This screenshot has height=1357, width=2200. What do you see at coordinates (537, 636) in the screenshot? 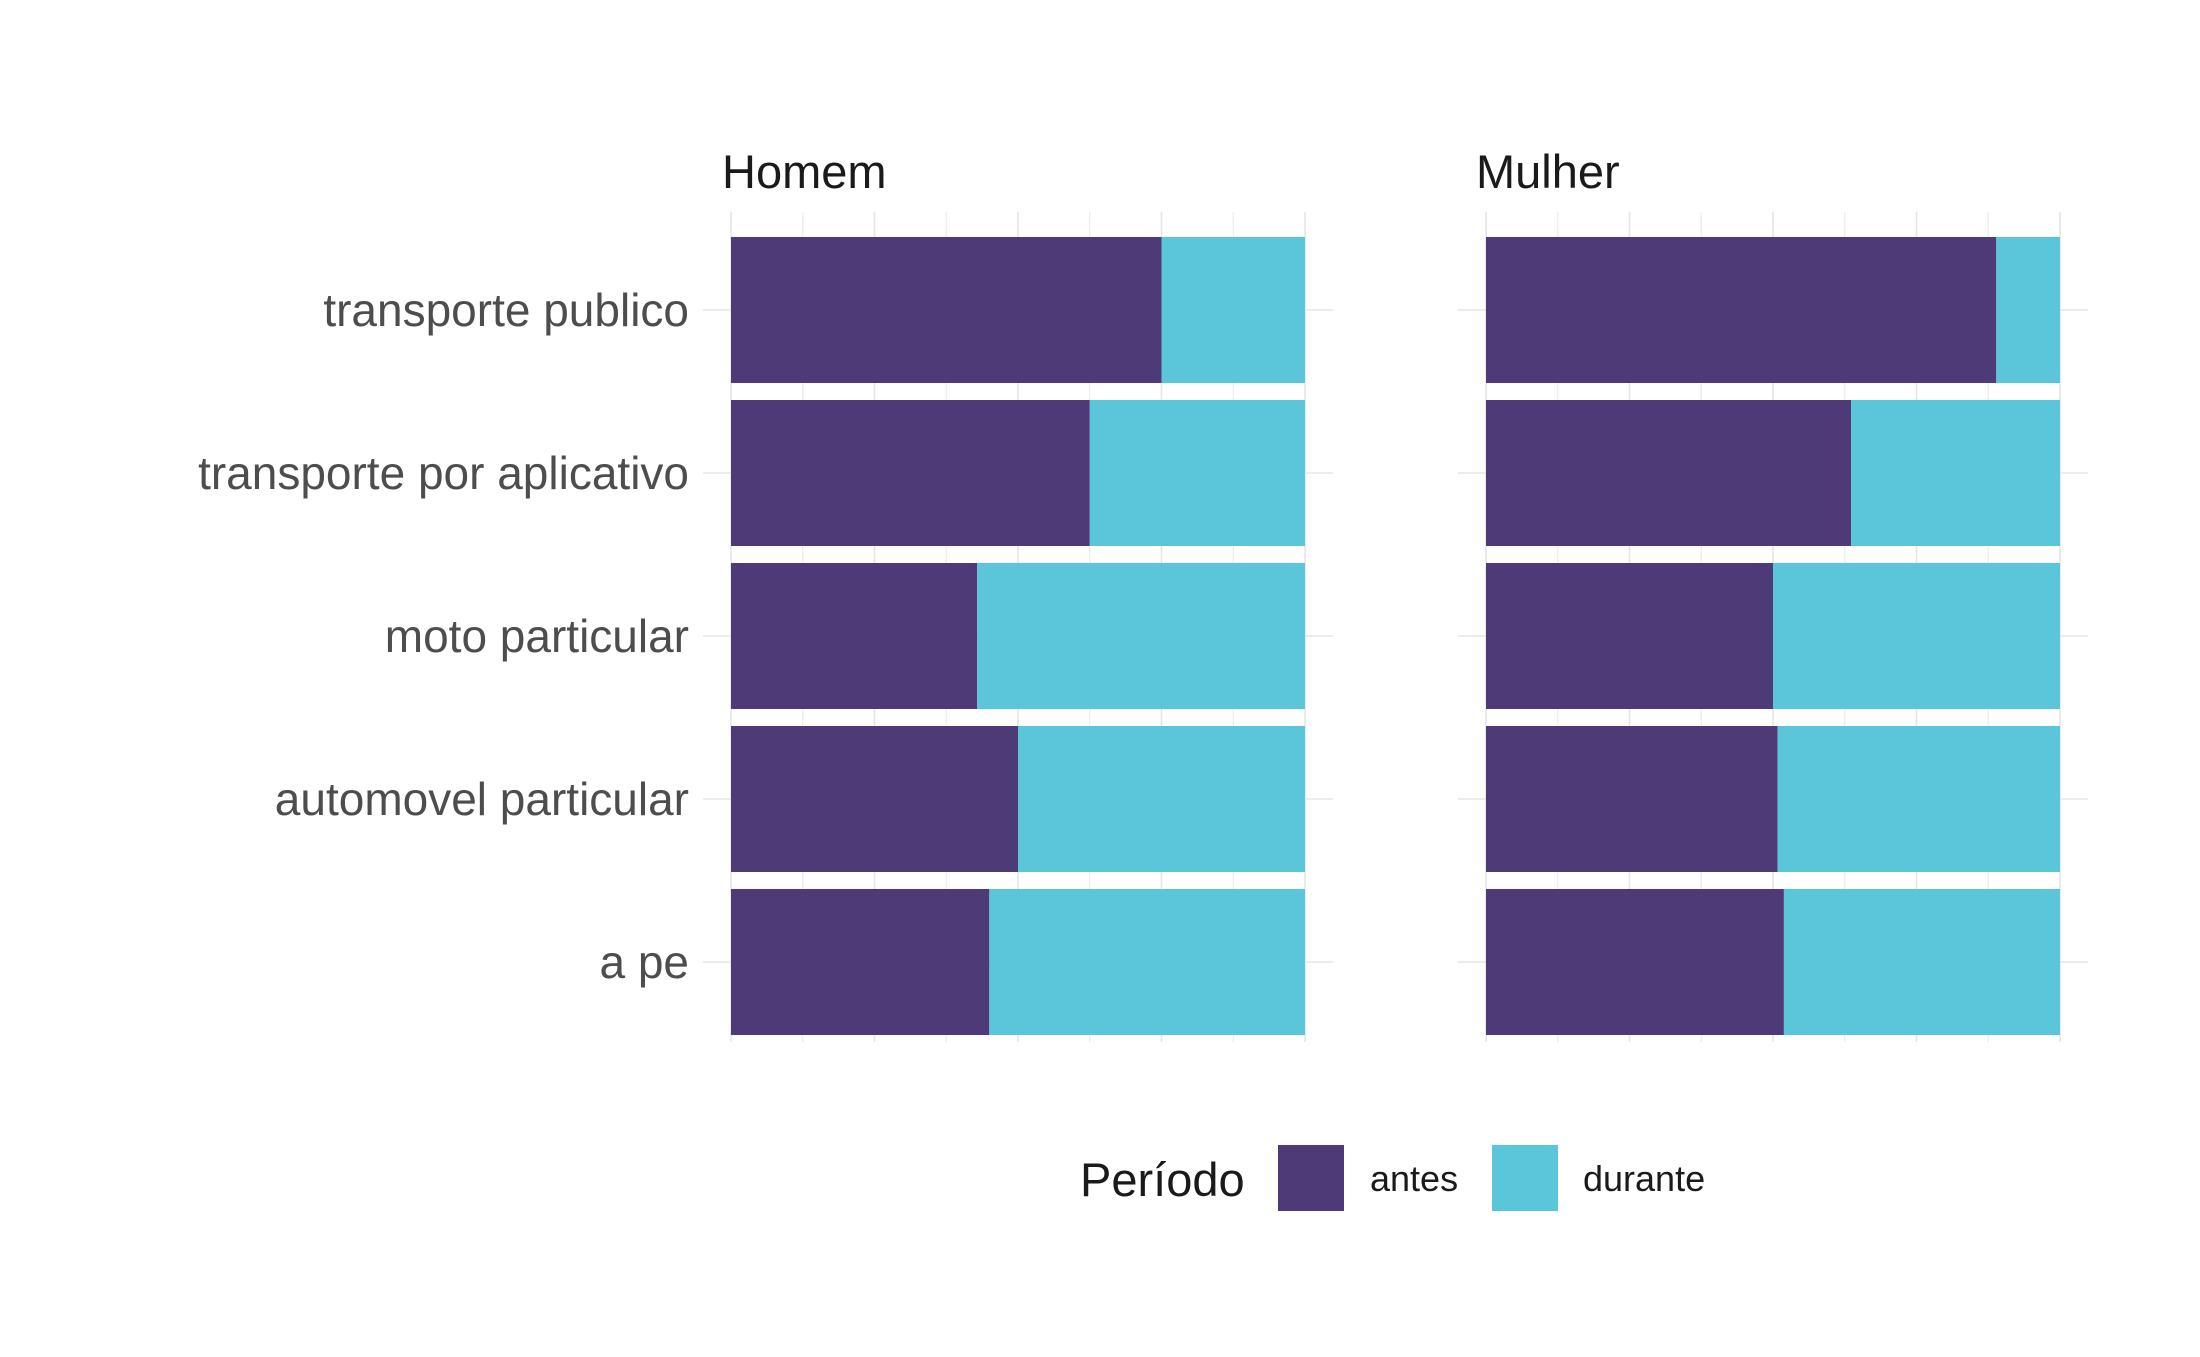
I see `y-tick-label: moto particular` at bounding box center [537, 636].